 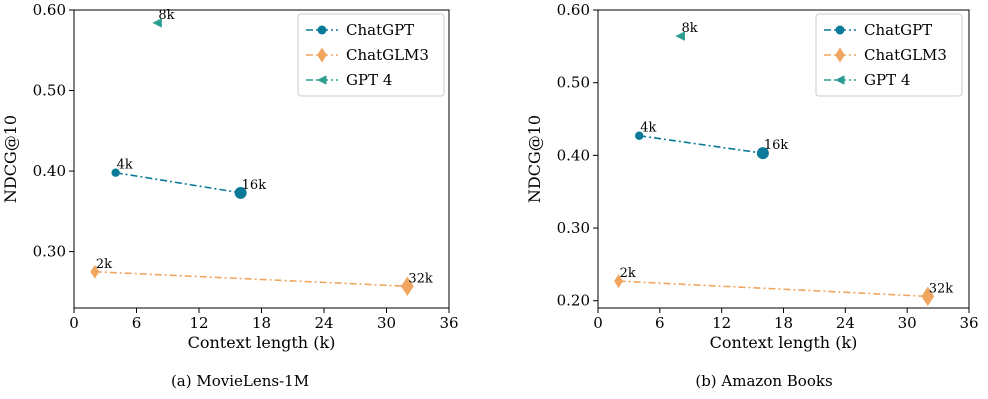 I want to click on subfigure-caption: (a) MovieLens-1M, so click(x=240, y=381).